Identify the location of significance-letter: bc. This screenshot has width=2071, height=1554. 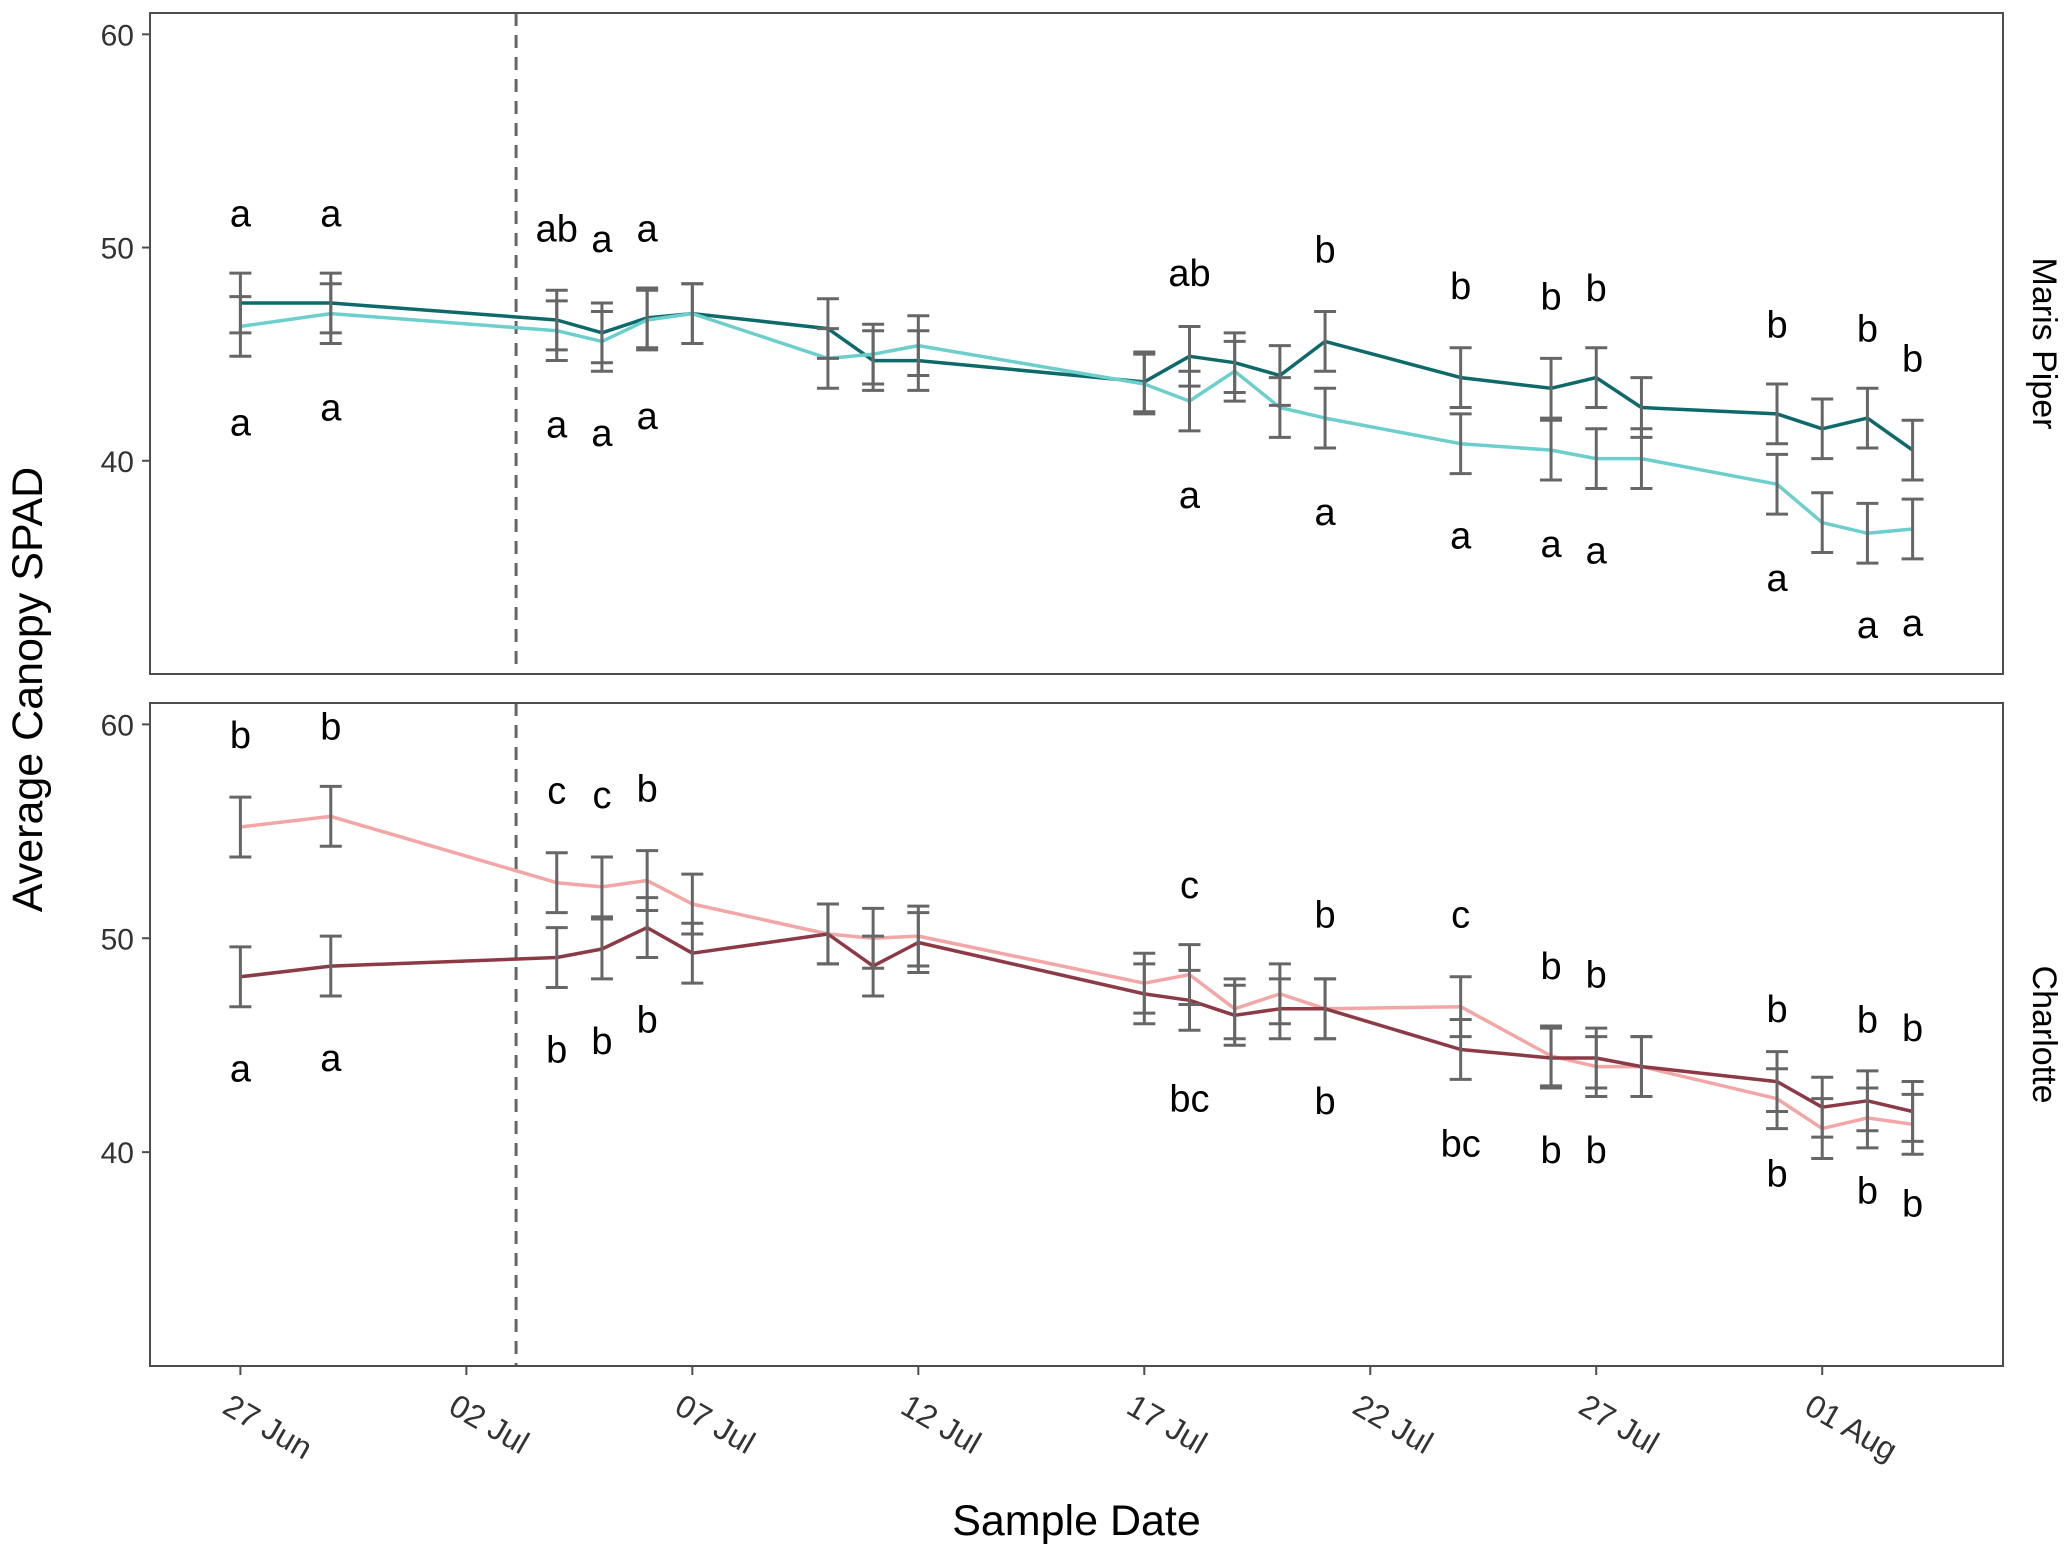
(1461, 1145).